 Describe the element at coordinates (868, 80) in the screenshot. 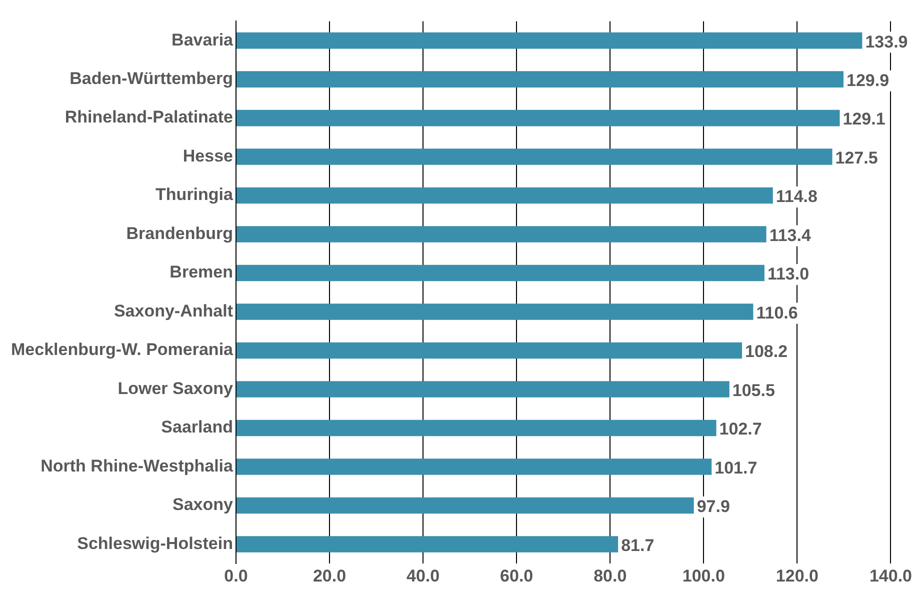

I see `data-label: 129.9` at that location.